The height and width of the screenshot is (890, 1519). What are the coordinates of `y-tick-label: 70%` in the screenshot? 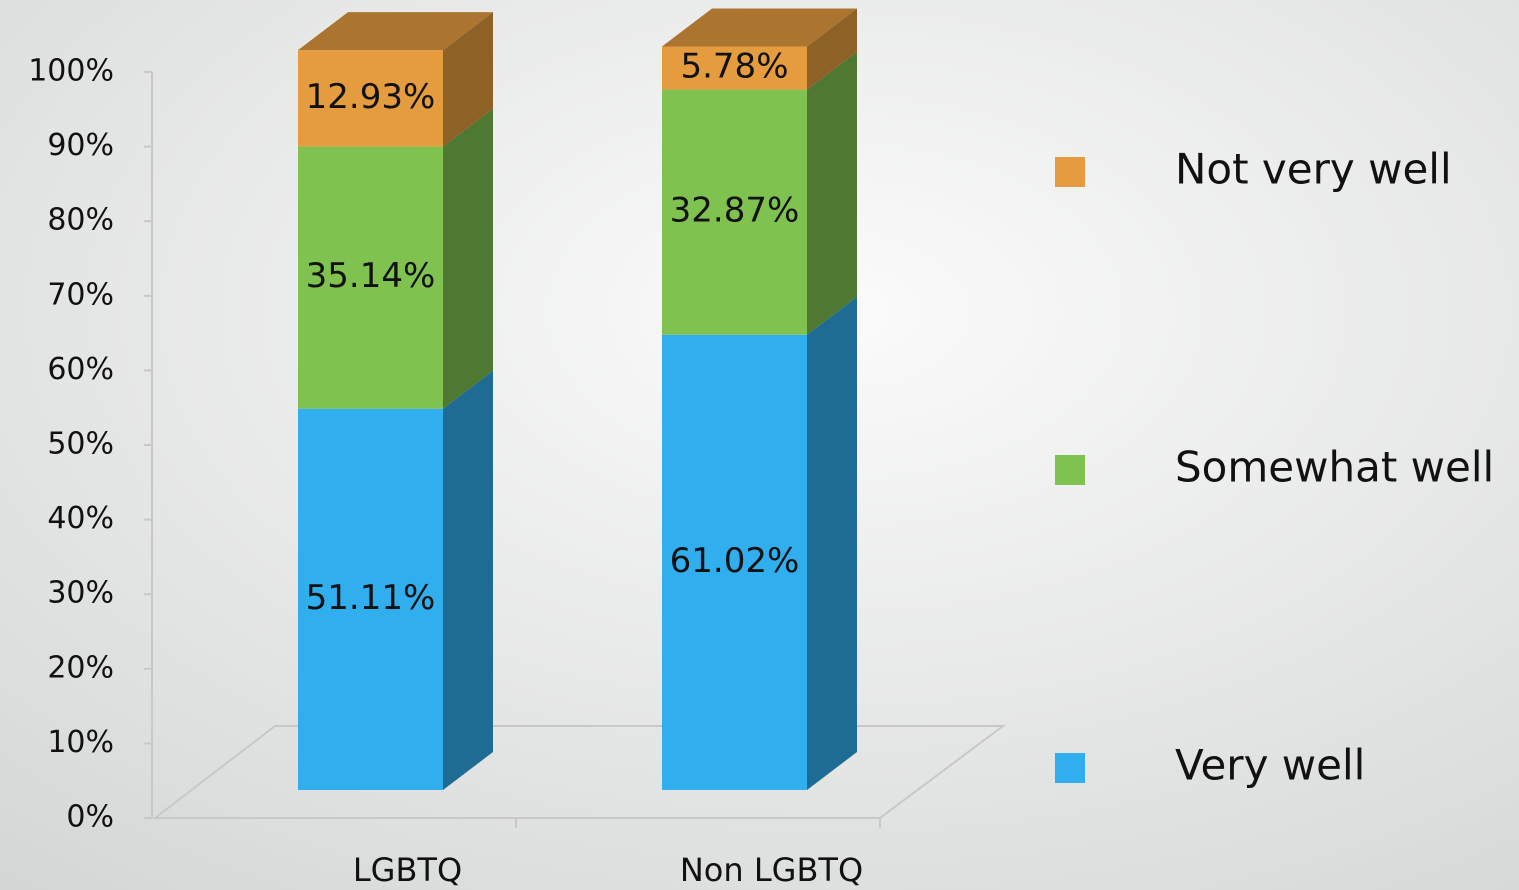 It's located at (80, 294).